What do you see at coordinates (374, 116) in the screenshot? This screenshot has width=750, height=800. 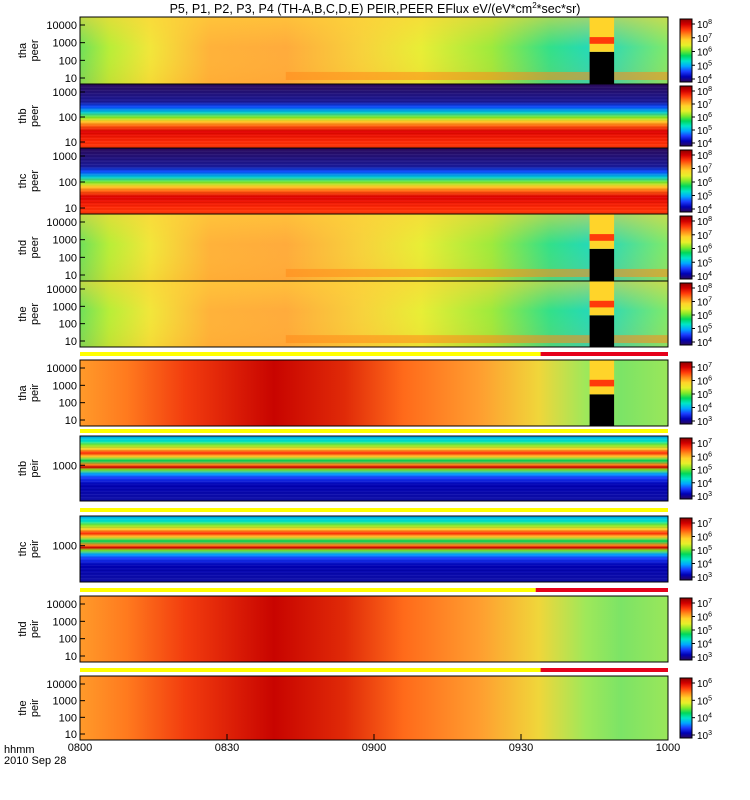 I see `spectrogram-thb-peer` at bounding box center [374, 116].